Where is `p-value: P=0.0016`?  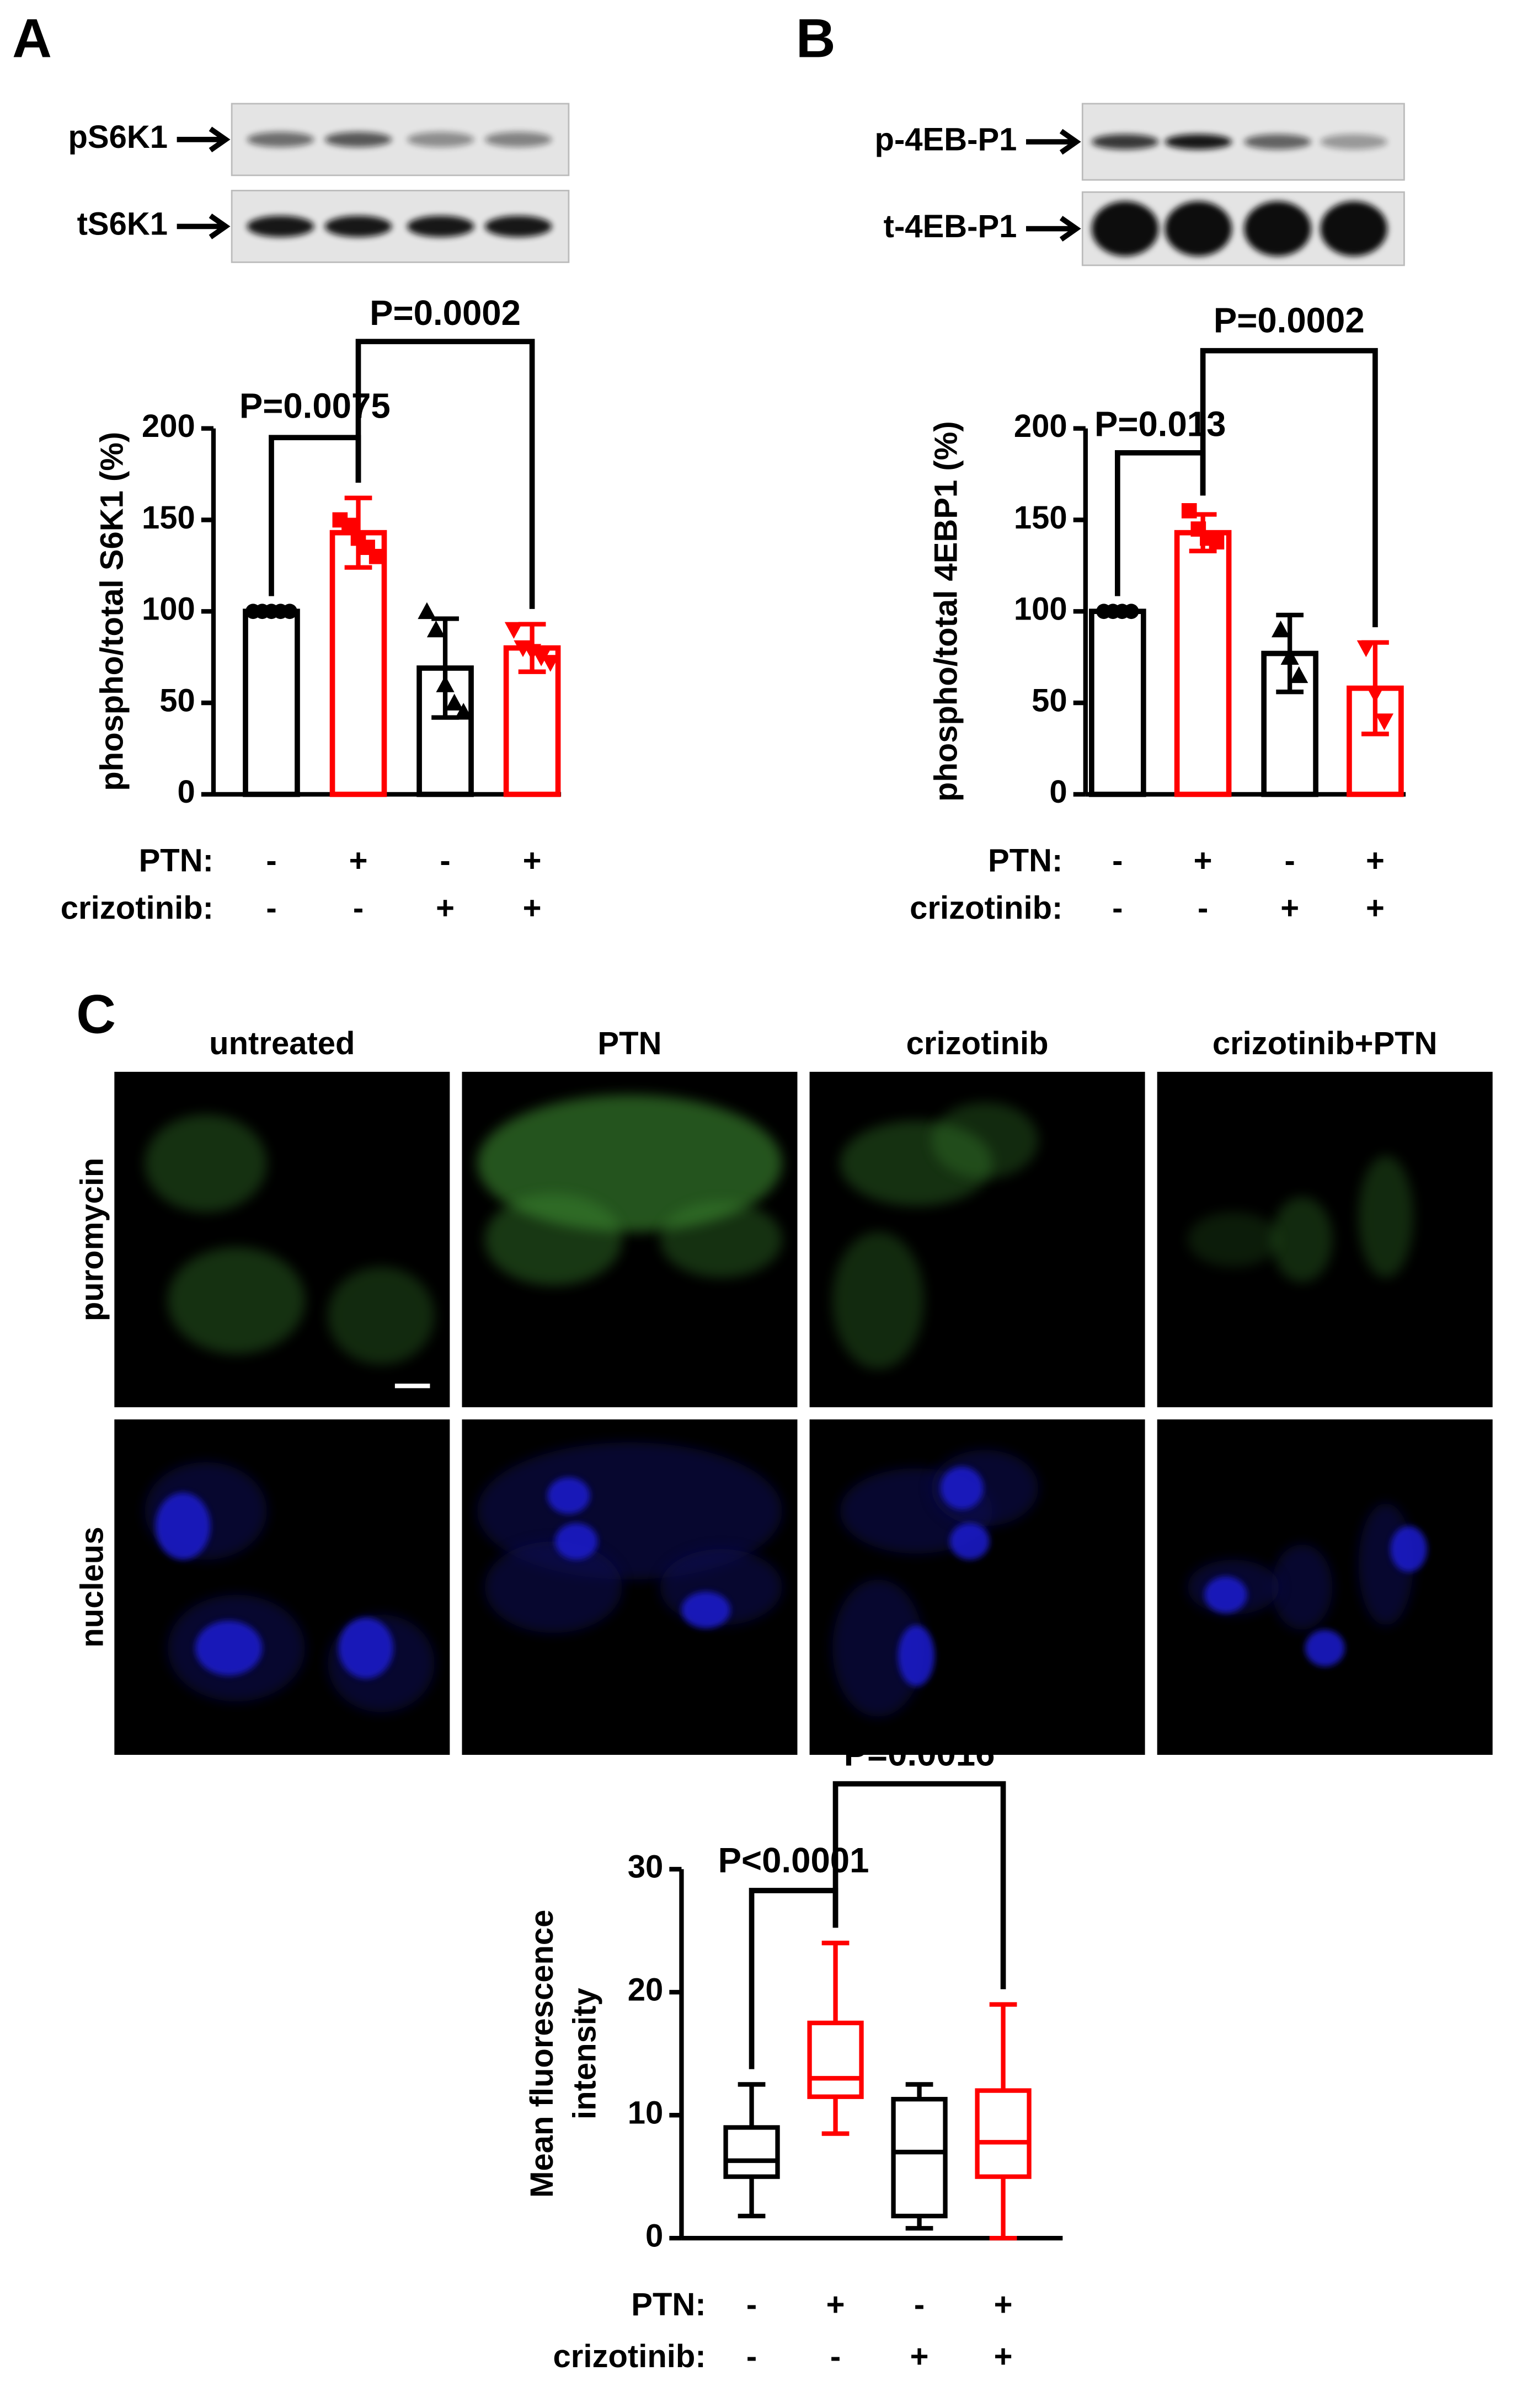
p-value: P=0.0016 is located at coordinates (919, 1754).